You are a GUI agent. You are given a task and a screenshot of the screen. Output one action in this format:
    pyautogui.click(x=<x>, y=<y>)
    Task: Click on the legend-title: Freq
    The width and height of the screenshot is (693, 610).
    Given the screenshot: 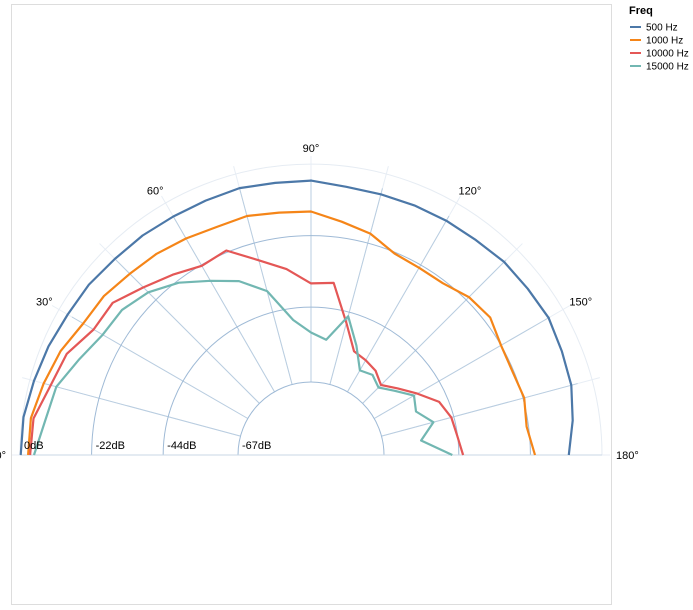 What is the action you would take?
    pyautogui.click(x=641, y=11)
    